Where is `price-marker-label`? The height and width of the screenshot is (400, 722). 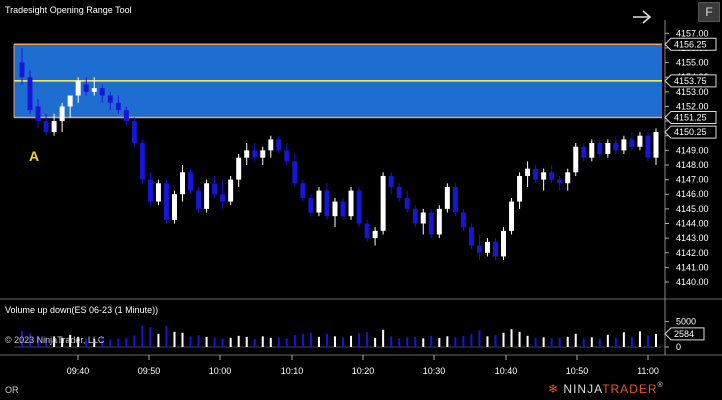 price-marker-label is located at coordinates (690, 44).